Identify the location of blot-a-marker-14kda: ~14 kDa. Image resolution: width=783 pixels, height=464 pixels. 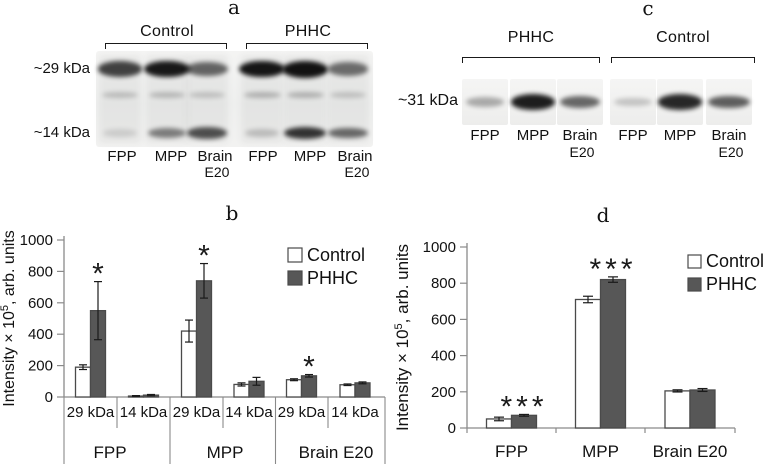
(61, 132).